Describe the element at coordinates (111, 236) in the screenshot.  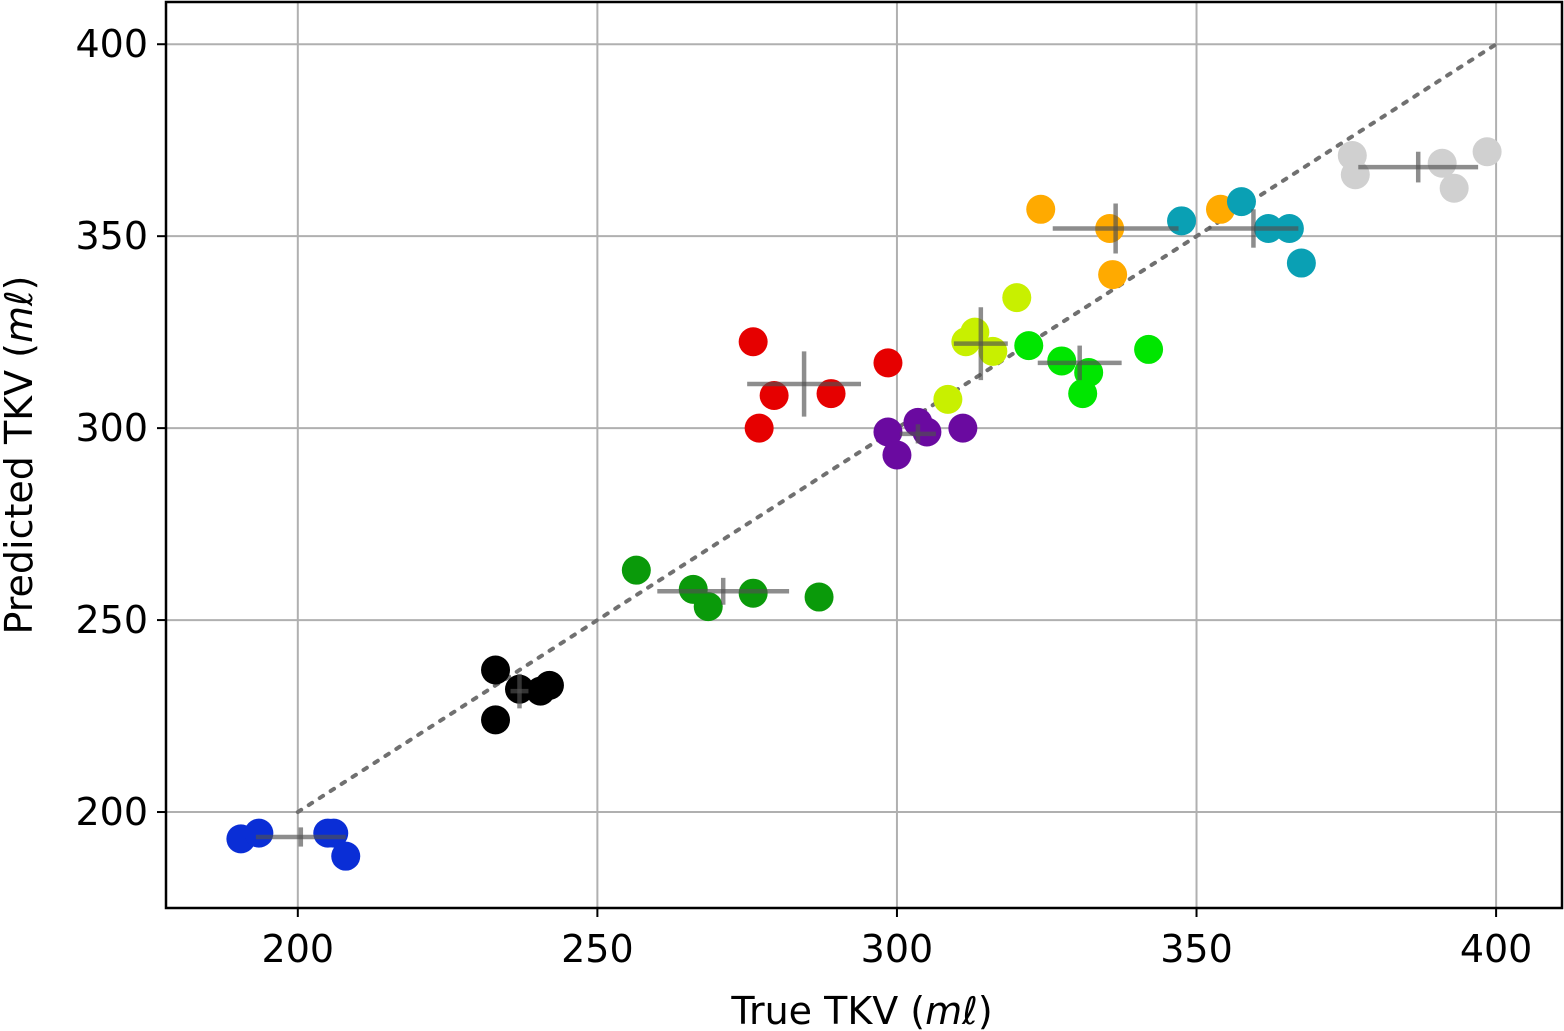
I see `y-tick-label: 350` at that location.